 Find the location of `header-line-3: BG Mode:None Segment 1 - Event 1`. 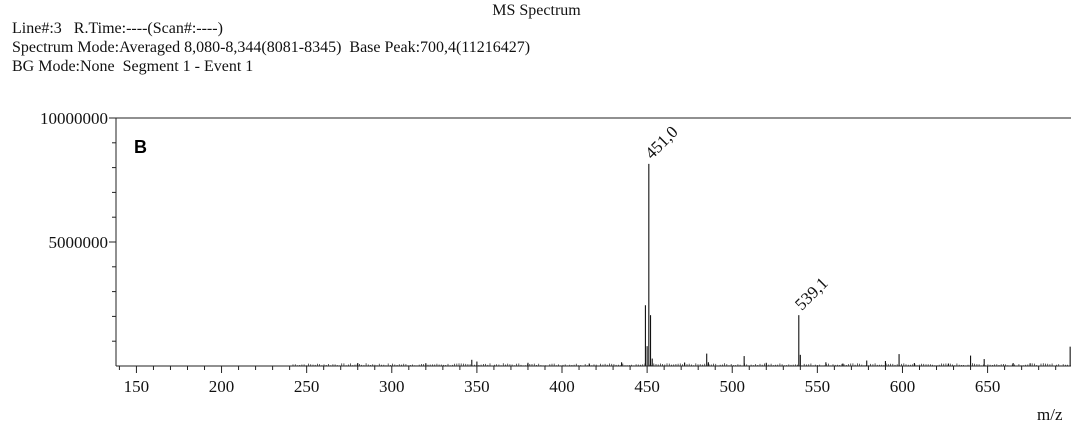

header-line-3: BG Mode:None Segment 1 - Event 1 is located at coordinates (132, 66).